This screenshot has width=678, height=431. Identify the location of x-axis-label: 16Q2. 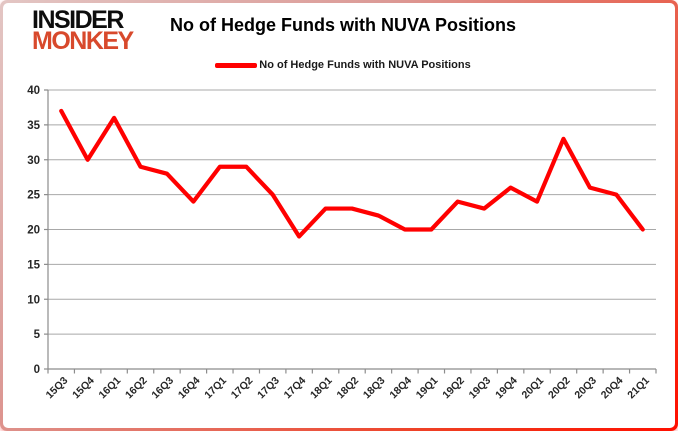
(136, 388).